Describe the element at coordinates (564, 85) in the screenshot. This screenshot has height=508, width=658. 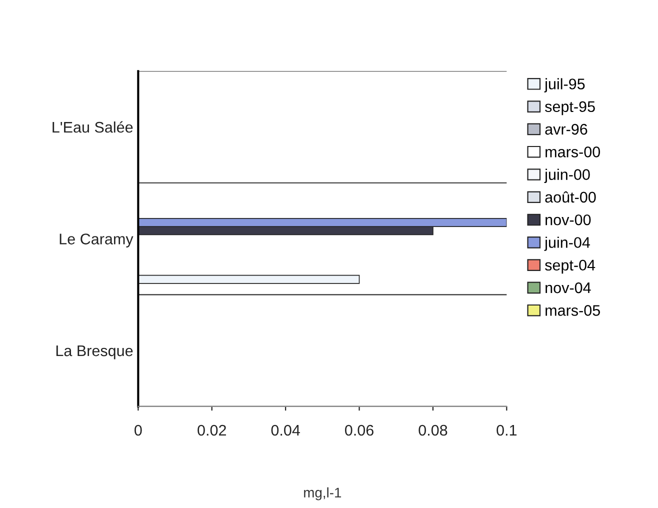
I see `legend-label: juil-95` at that location.